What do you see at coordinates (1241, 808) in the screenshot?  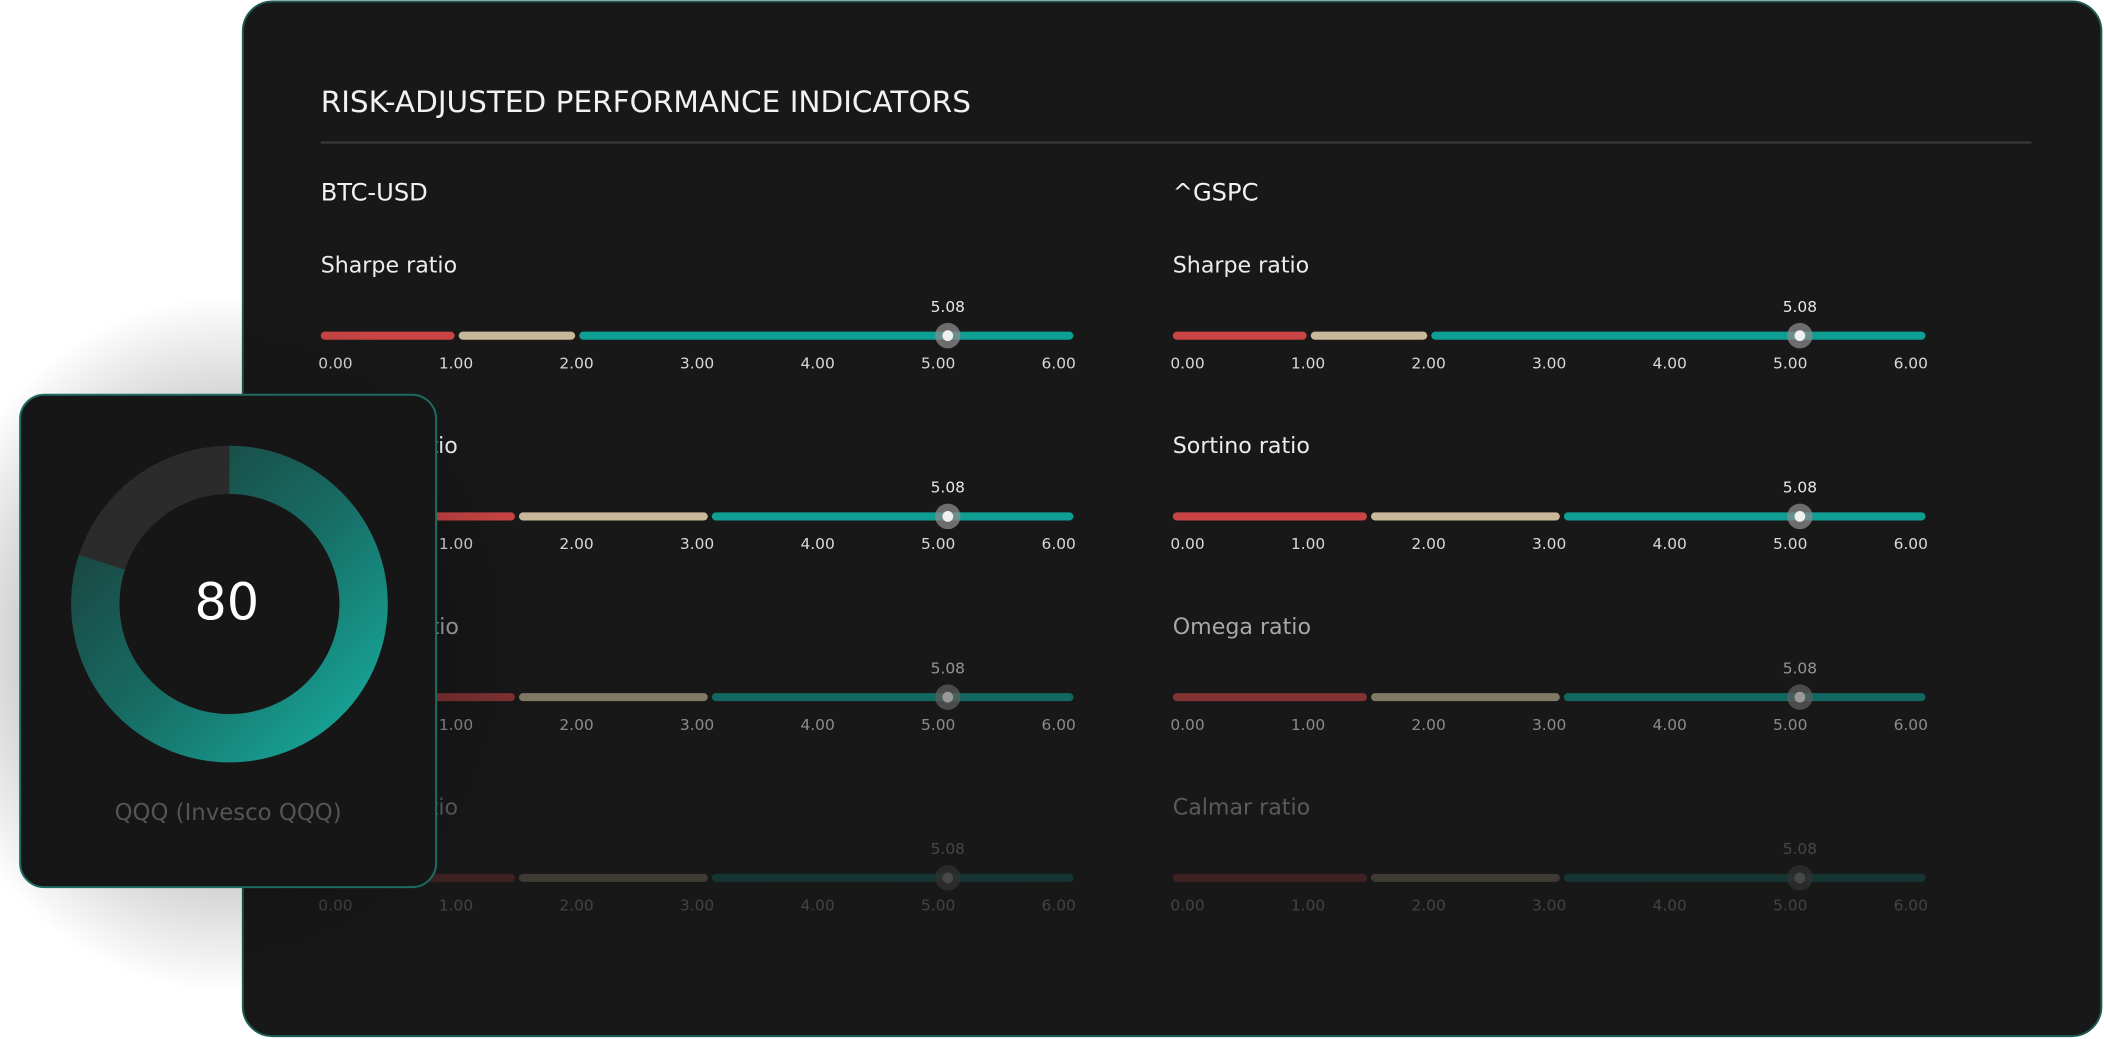 I see `indicator-label: Calmar ratio` at bounding box center [1241, 808].